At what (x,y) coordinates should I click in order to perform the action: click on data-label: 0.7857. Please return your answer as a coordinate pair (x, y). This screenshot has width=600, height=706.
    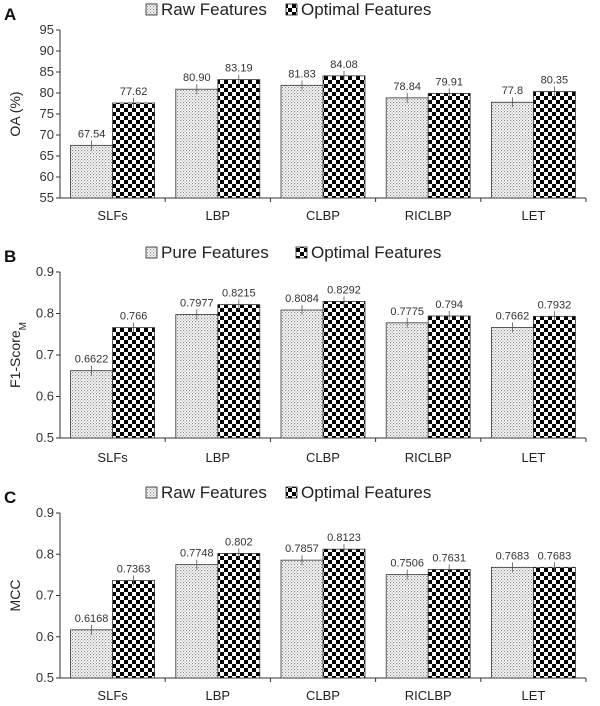
    Looking at the image, I should click on (302, 549).